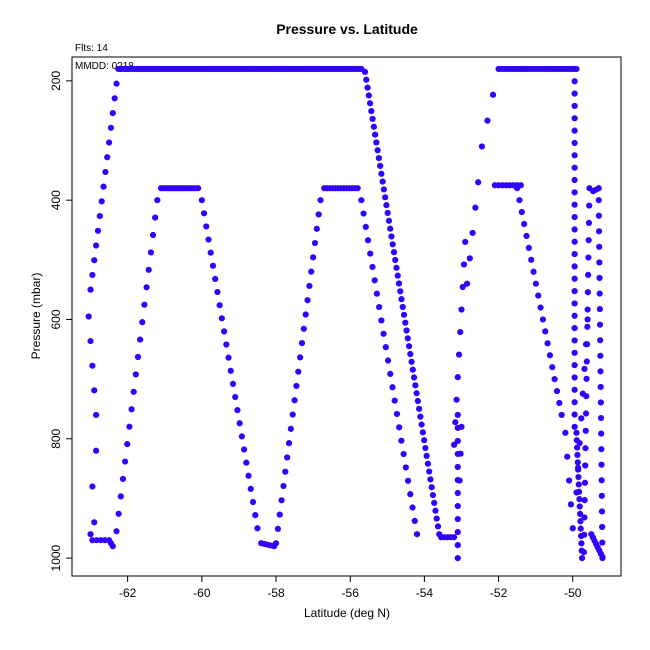 This screenshot has height=650, width=650. Describe the element at coordinates (104, 66) in the screenshot. I see `mmdd-annotation: MMDD: 0218` at that location.